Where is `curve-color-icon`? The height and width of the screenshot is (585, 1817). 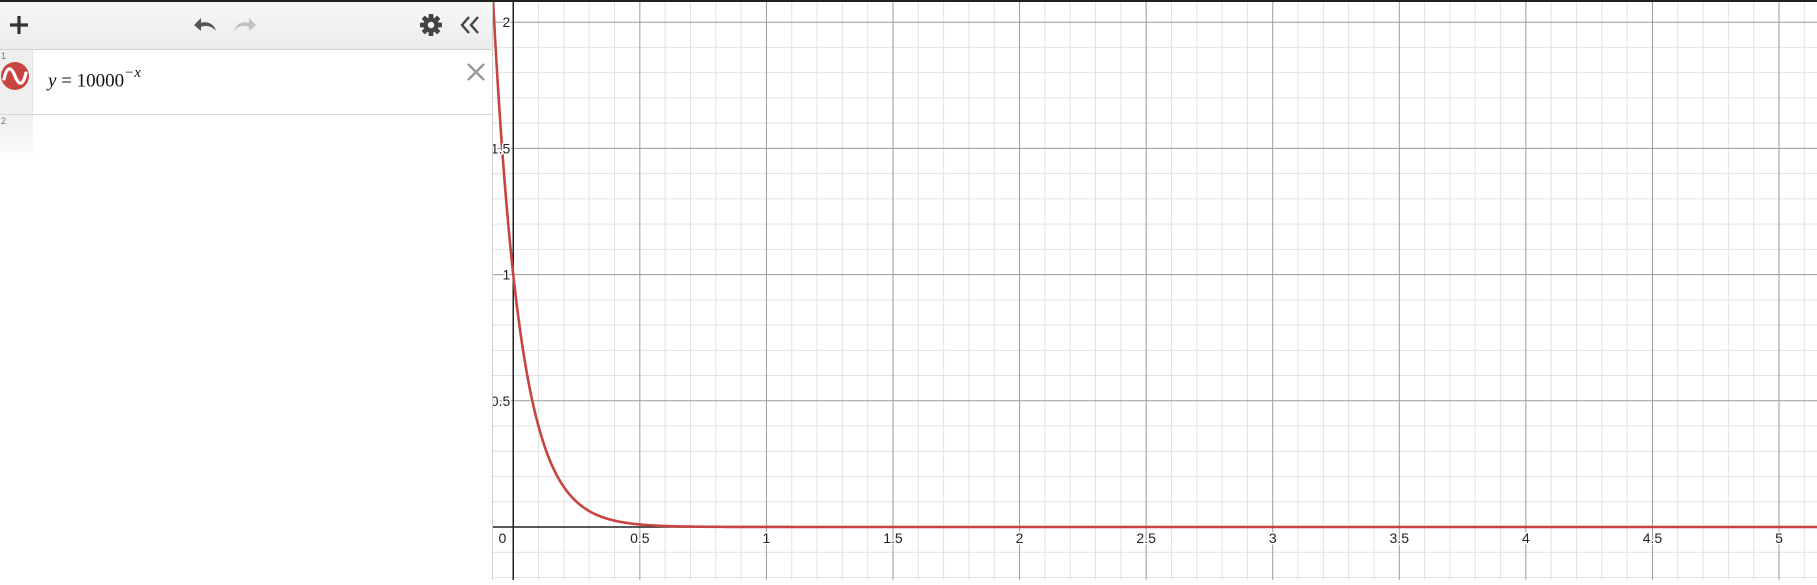 curve-color-icon is located at coordinates (15, 76).